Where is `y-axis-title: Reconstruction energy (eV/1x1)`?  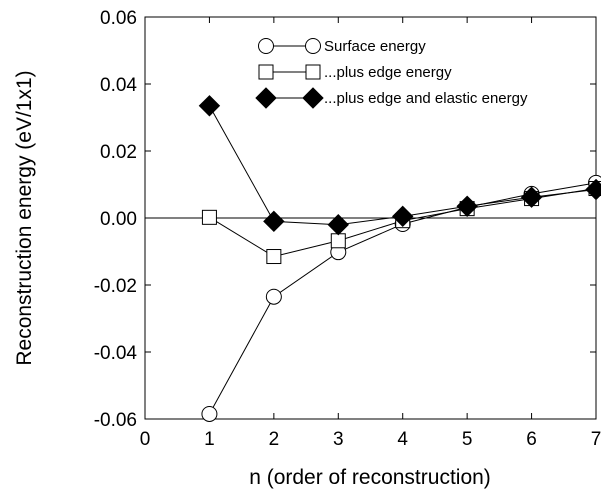
y-axis-title: Reconstruction energy (eV/1x1) is located at coordinates (24, 217).